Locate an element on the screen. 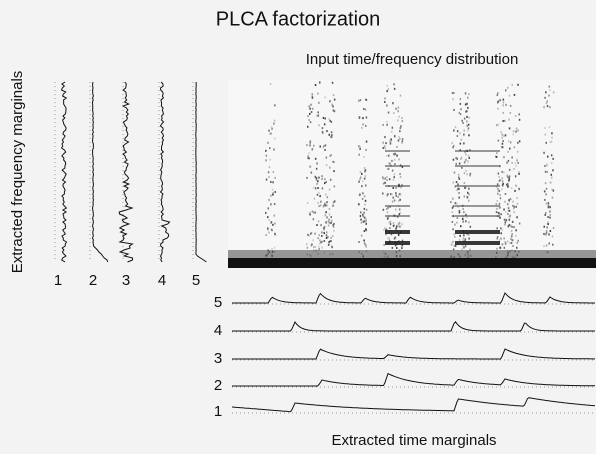 This screenshot has height=454, width=596. component-label: 2 is located at coordinates (218, 385).